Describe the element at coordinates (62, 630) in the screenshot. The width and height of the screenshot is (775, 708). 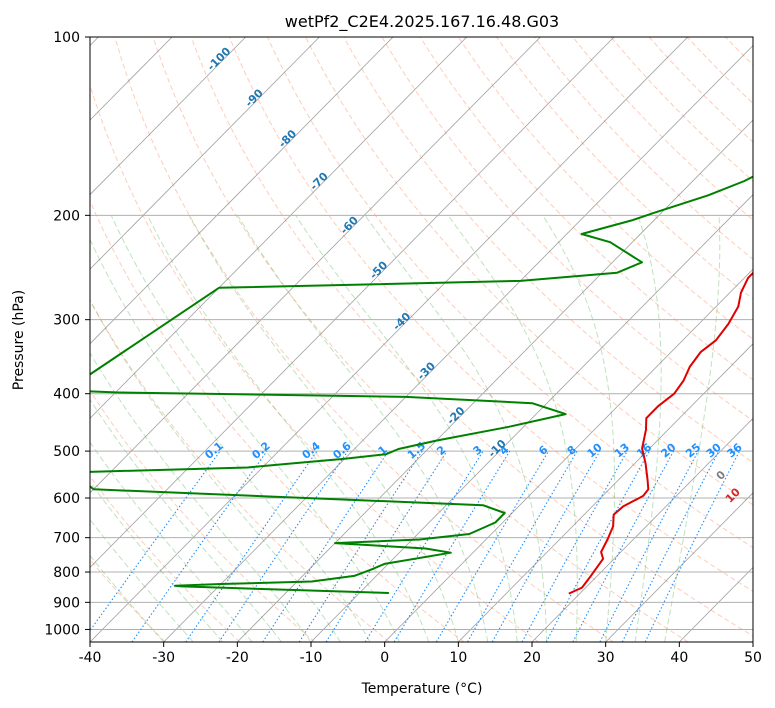
I see `y-tick-label: 1000` at that location.